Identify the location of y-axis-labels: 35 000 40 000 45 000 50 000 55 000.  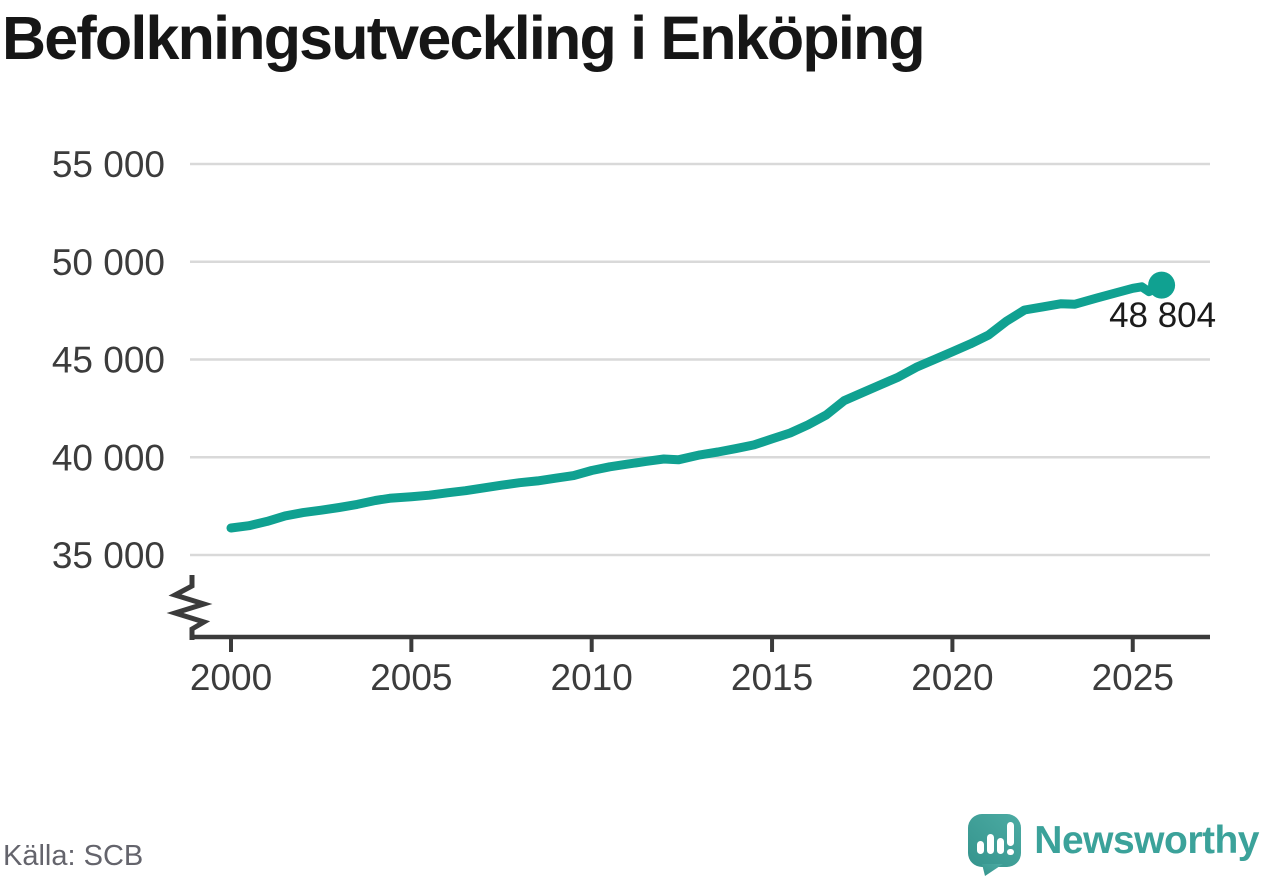
(108, 360).